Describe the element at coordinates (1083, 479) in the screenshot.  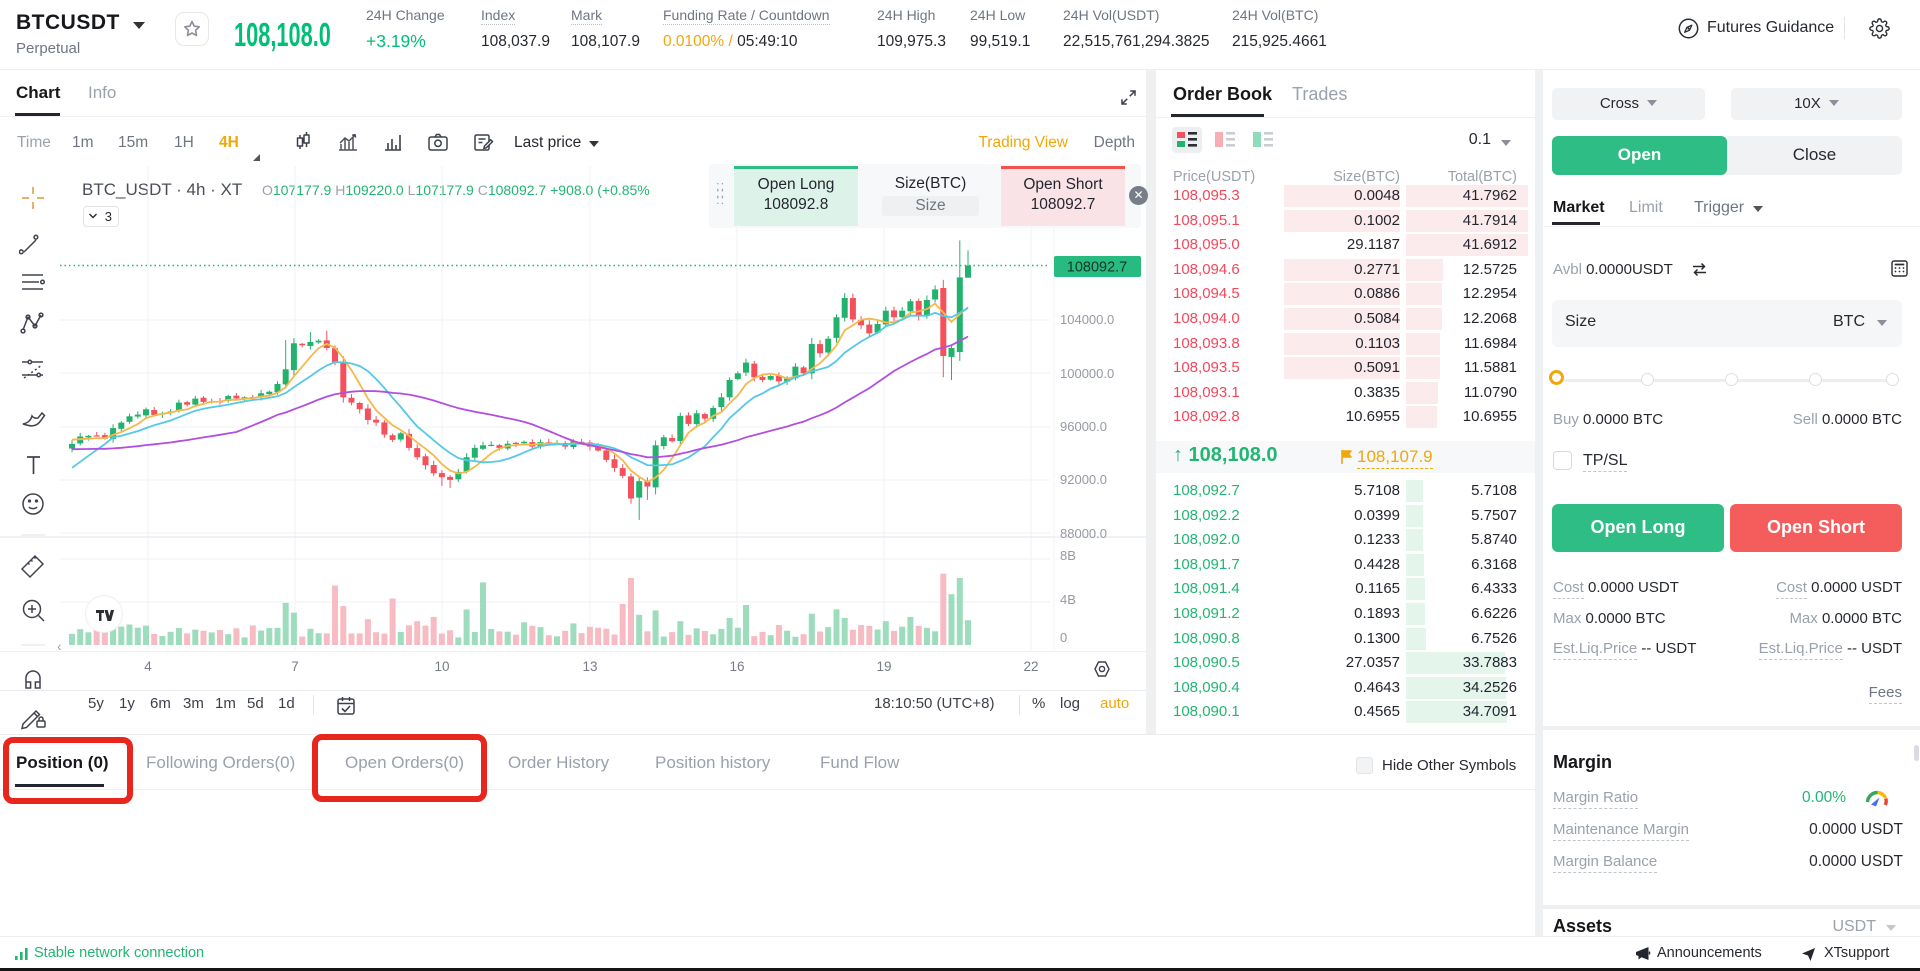
I see `svg-text: 92000.0` at that location.